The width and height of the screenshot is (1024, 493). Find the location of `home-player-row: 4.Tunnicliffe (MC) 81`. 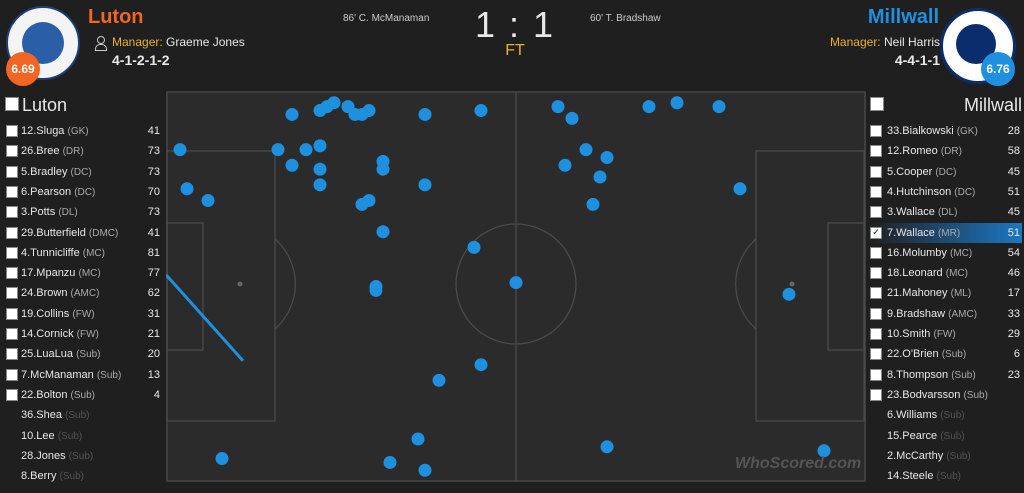

home-player-row: 4.Tunnicliffe (MC) 81 is located at coordinates (84, 253).